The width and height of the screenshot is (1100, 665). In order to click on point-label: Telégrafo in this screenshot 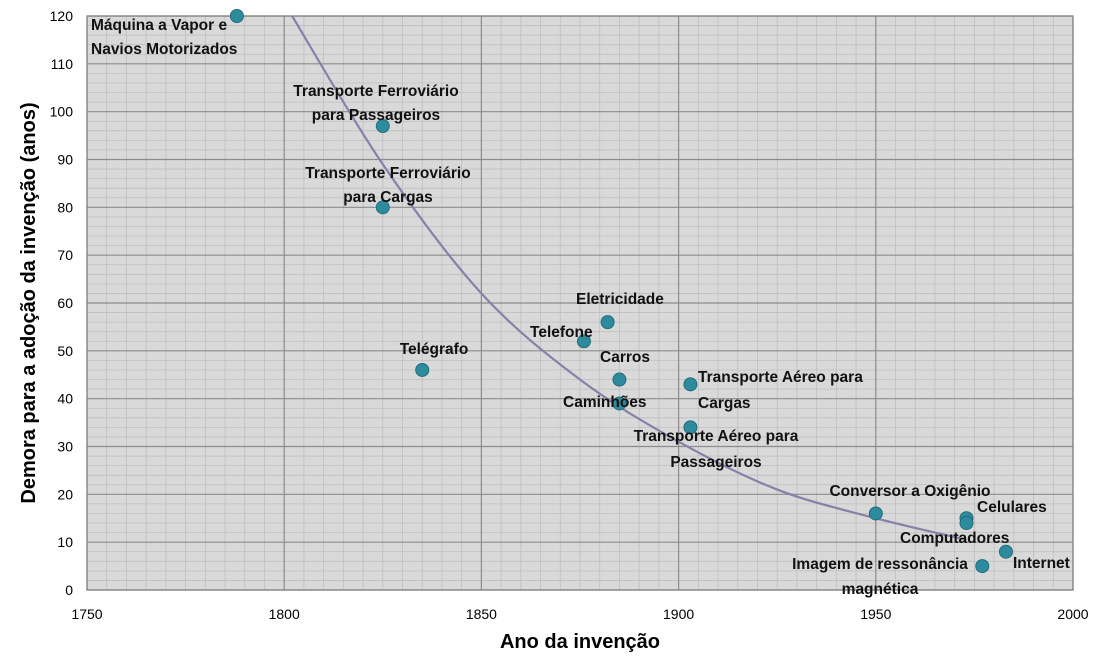, I will do `click(434, 349)`.